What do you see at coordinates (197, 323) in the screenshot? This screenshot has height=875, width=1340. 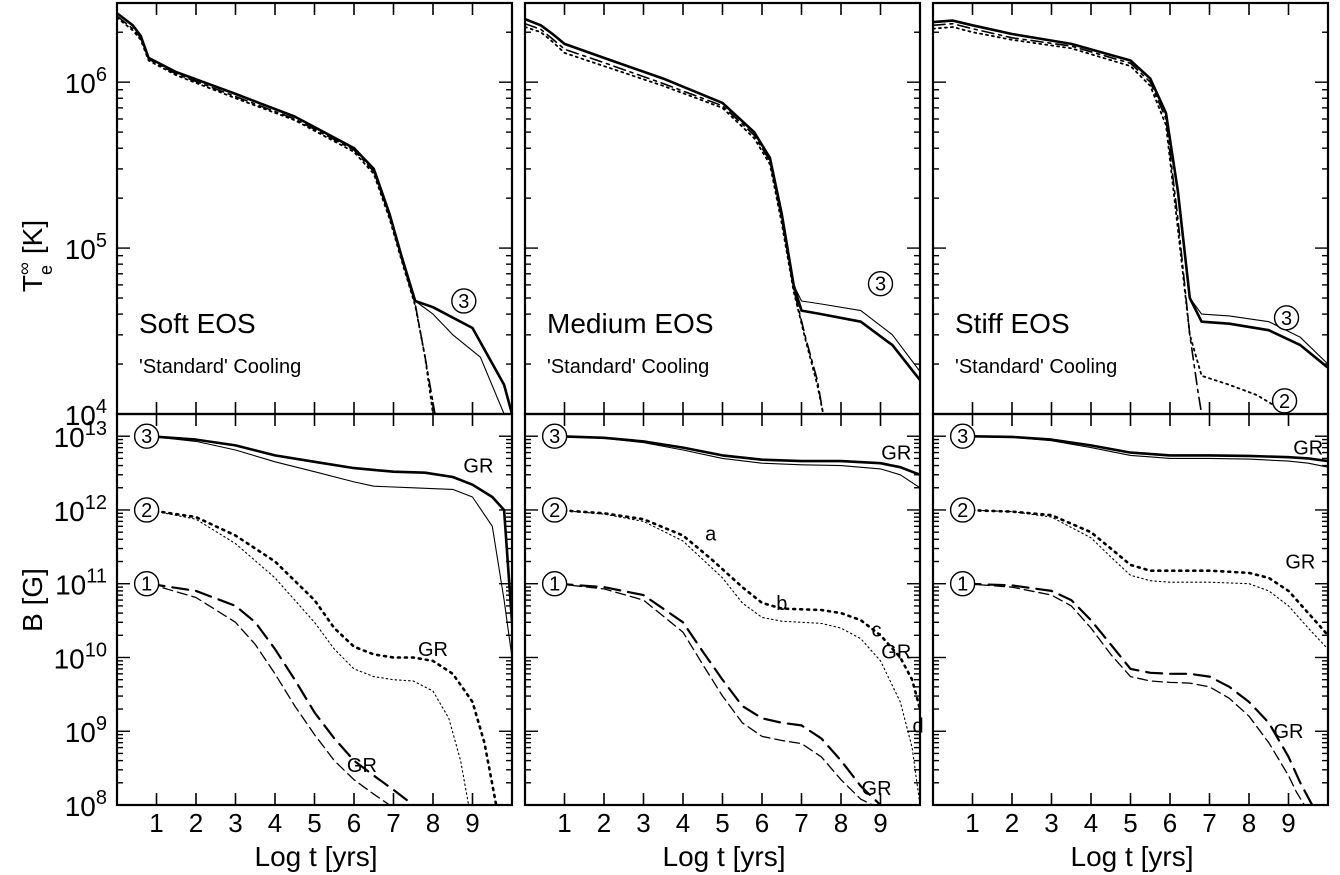 I see `panel-title: Soft EOS` at bounding box center [197, 323].